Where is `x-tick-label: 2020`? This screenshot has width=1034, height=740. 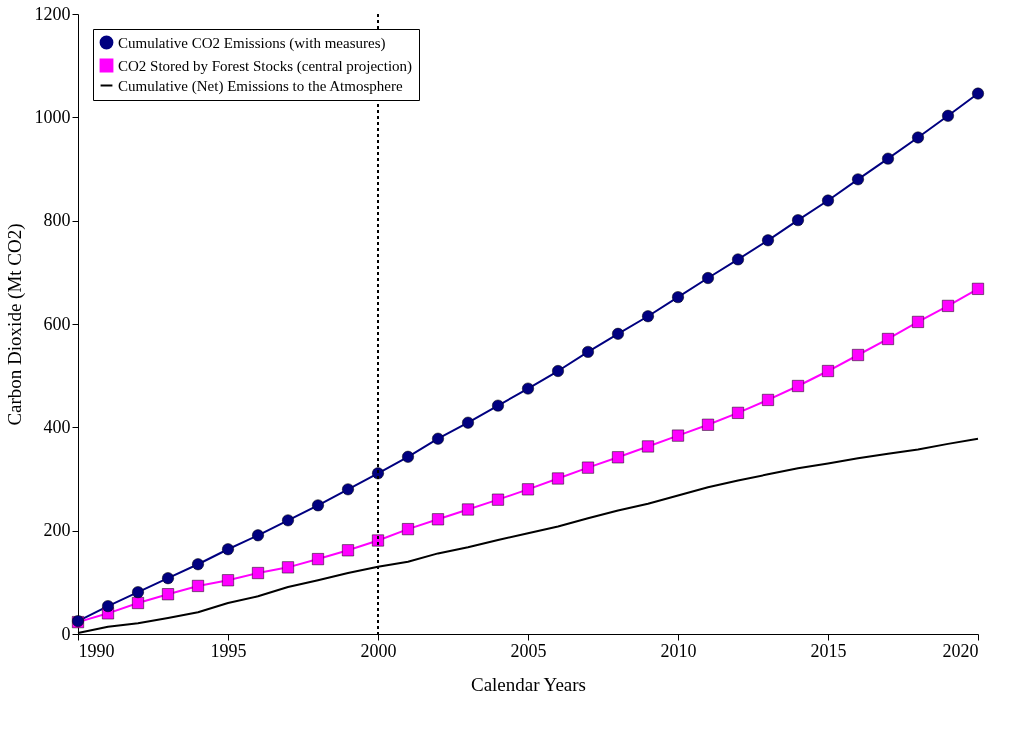 x-tick-label: 2020 is located at coordinates (960, 650).